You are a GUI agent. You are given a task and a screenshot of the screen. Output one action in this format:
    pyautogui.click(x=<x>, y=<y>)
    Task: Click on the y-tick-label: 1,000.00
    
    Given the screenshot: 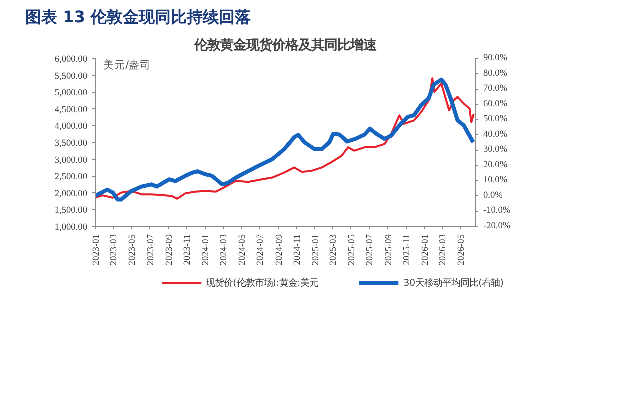 What is the action you would take?
    pyautogui.click(x=71, y=228)
    